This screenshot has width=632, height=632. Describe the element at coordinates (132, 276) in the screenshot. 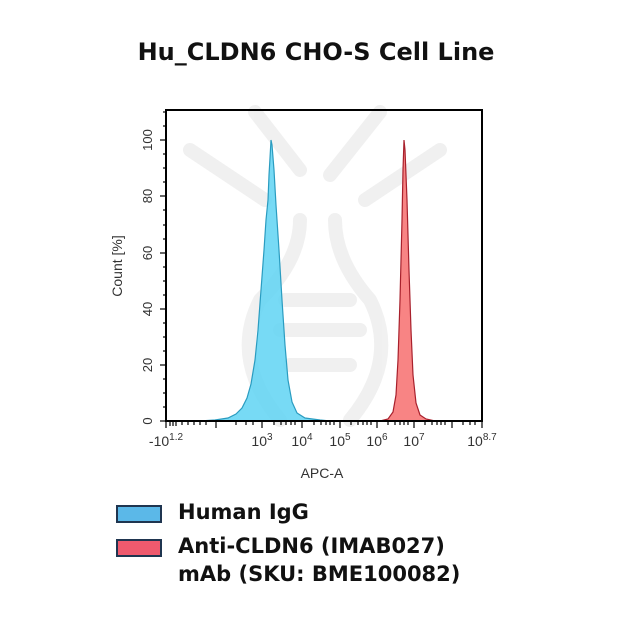

I see `y-tick-labels: 0 20 40 60 80 100 Count [%]` at that location.